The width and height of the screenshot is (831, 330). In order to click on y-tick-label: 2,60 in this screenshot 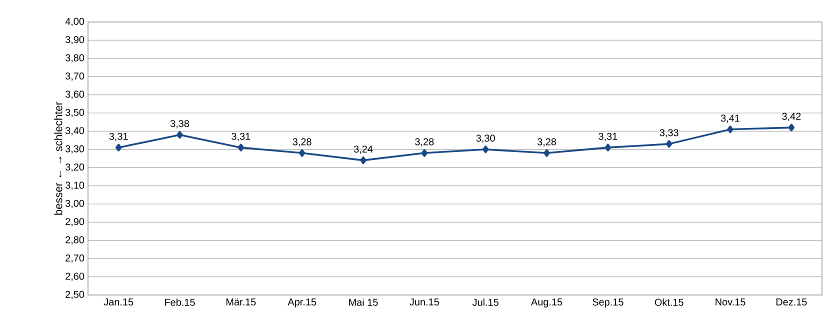, I will do `click(75, 276)`.